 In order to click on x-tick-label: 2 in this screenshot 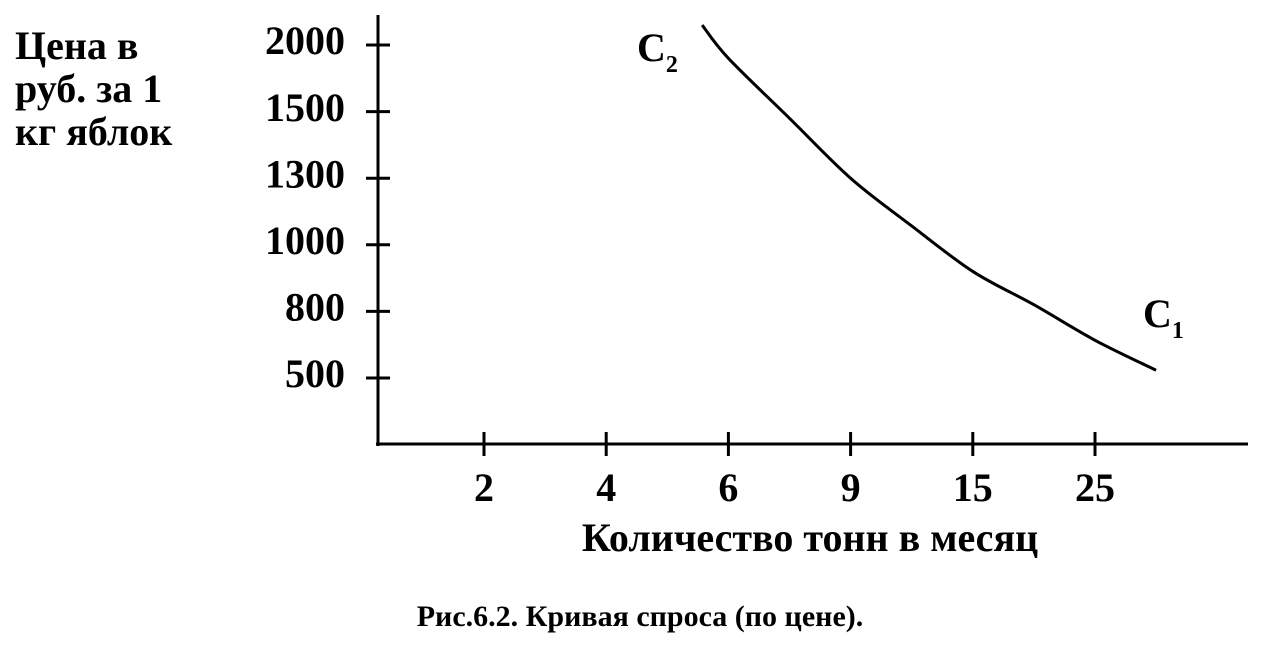, I will do `click(484, 487)`.